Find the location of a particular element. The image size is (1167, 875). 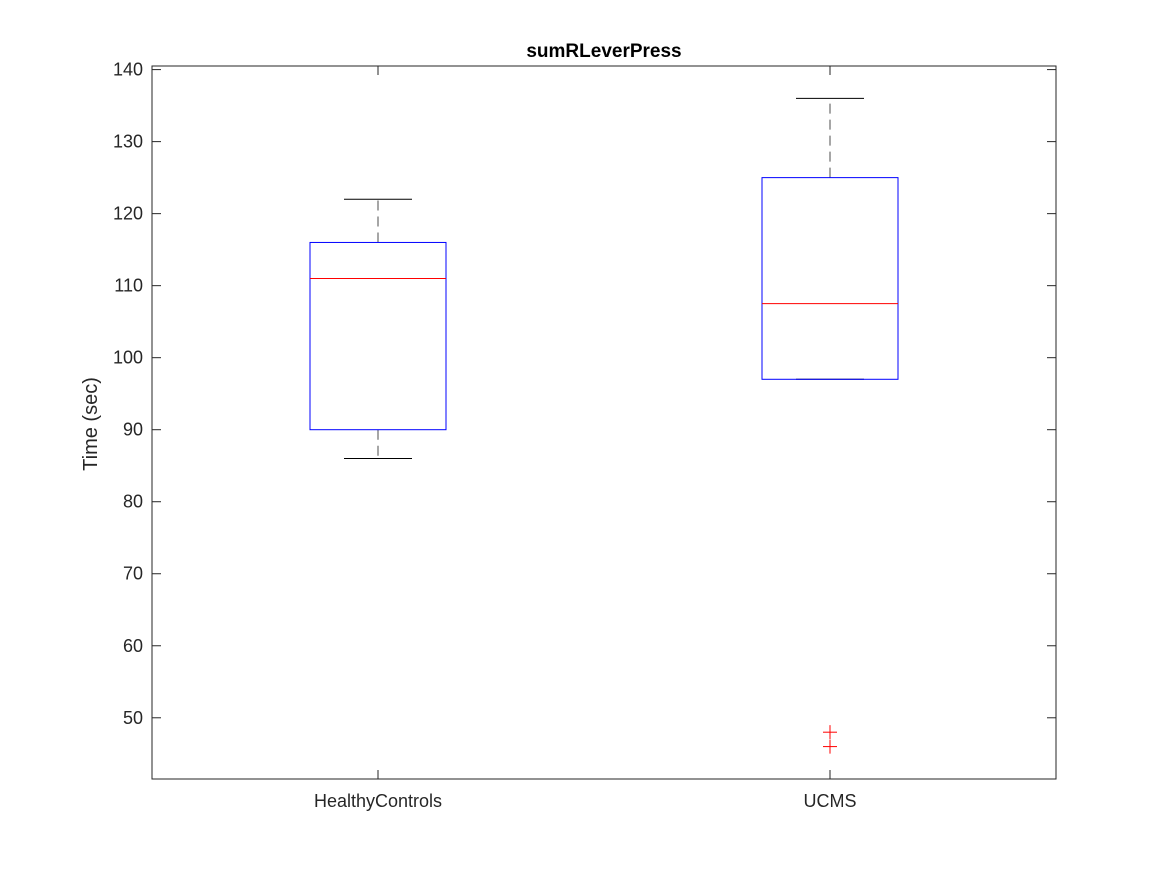

y-tick-label: 60 is located at coordinates (133, 646).